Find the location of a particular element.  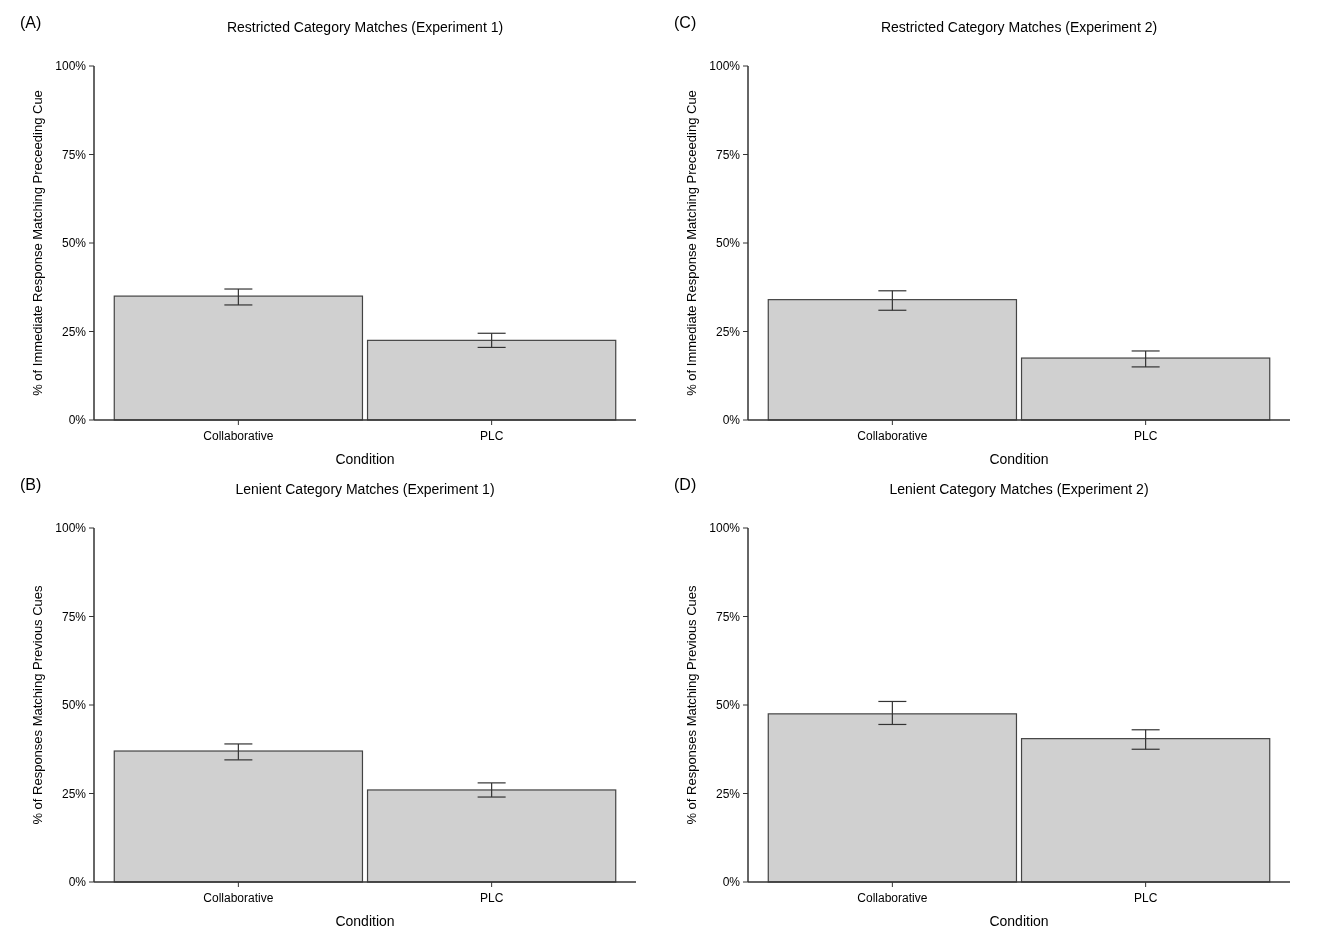

text: (C) is located at coordinates (685, 22).